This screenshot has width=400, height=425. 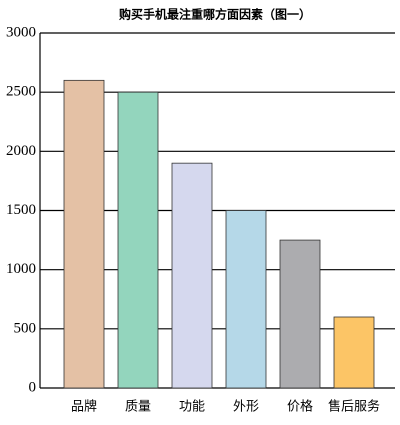 What do you see at coordinates (84, 407) in the screenshot?
I see `x-tick-label: 品牌` at bounding box center [84, 407].